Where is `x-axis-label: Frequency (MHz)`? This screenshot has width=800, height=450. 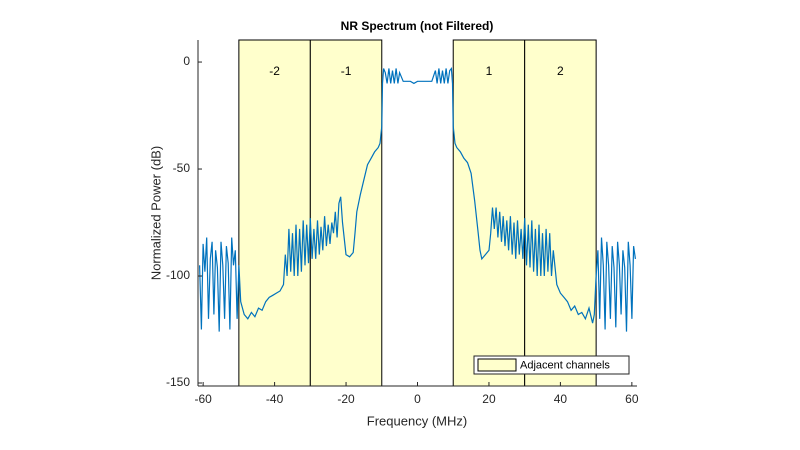
x-axis-label: Frequency (MHz) is located at coordinates (417, 420).